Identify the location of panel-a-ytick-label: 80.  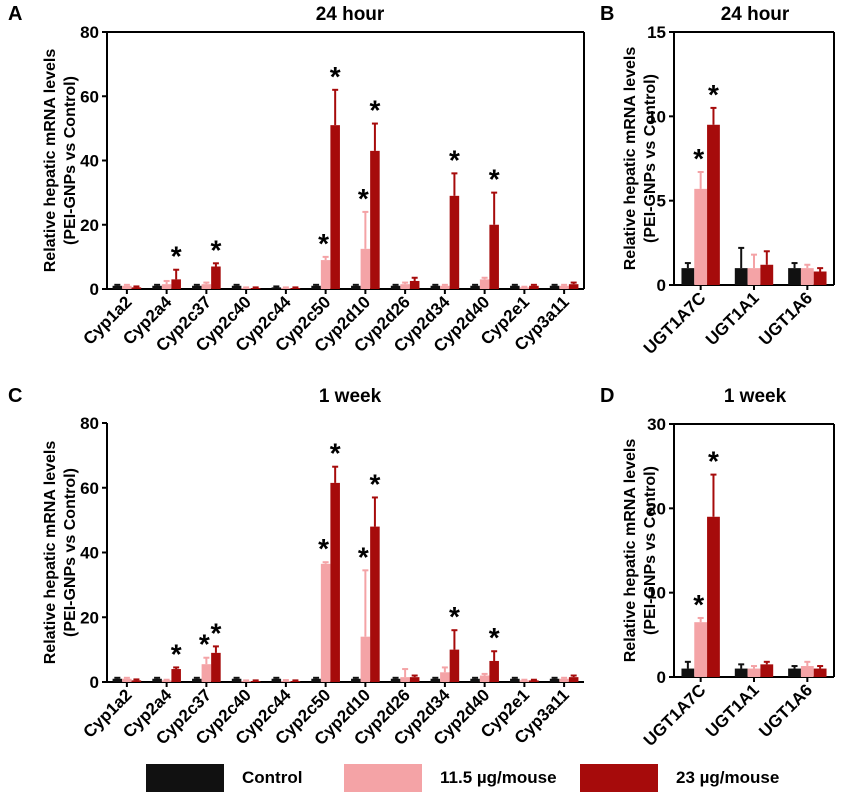
(89, 32).